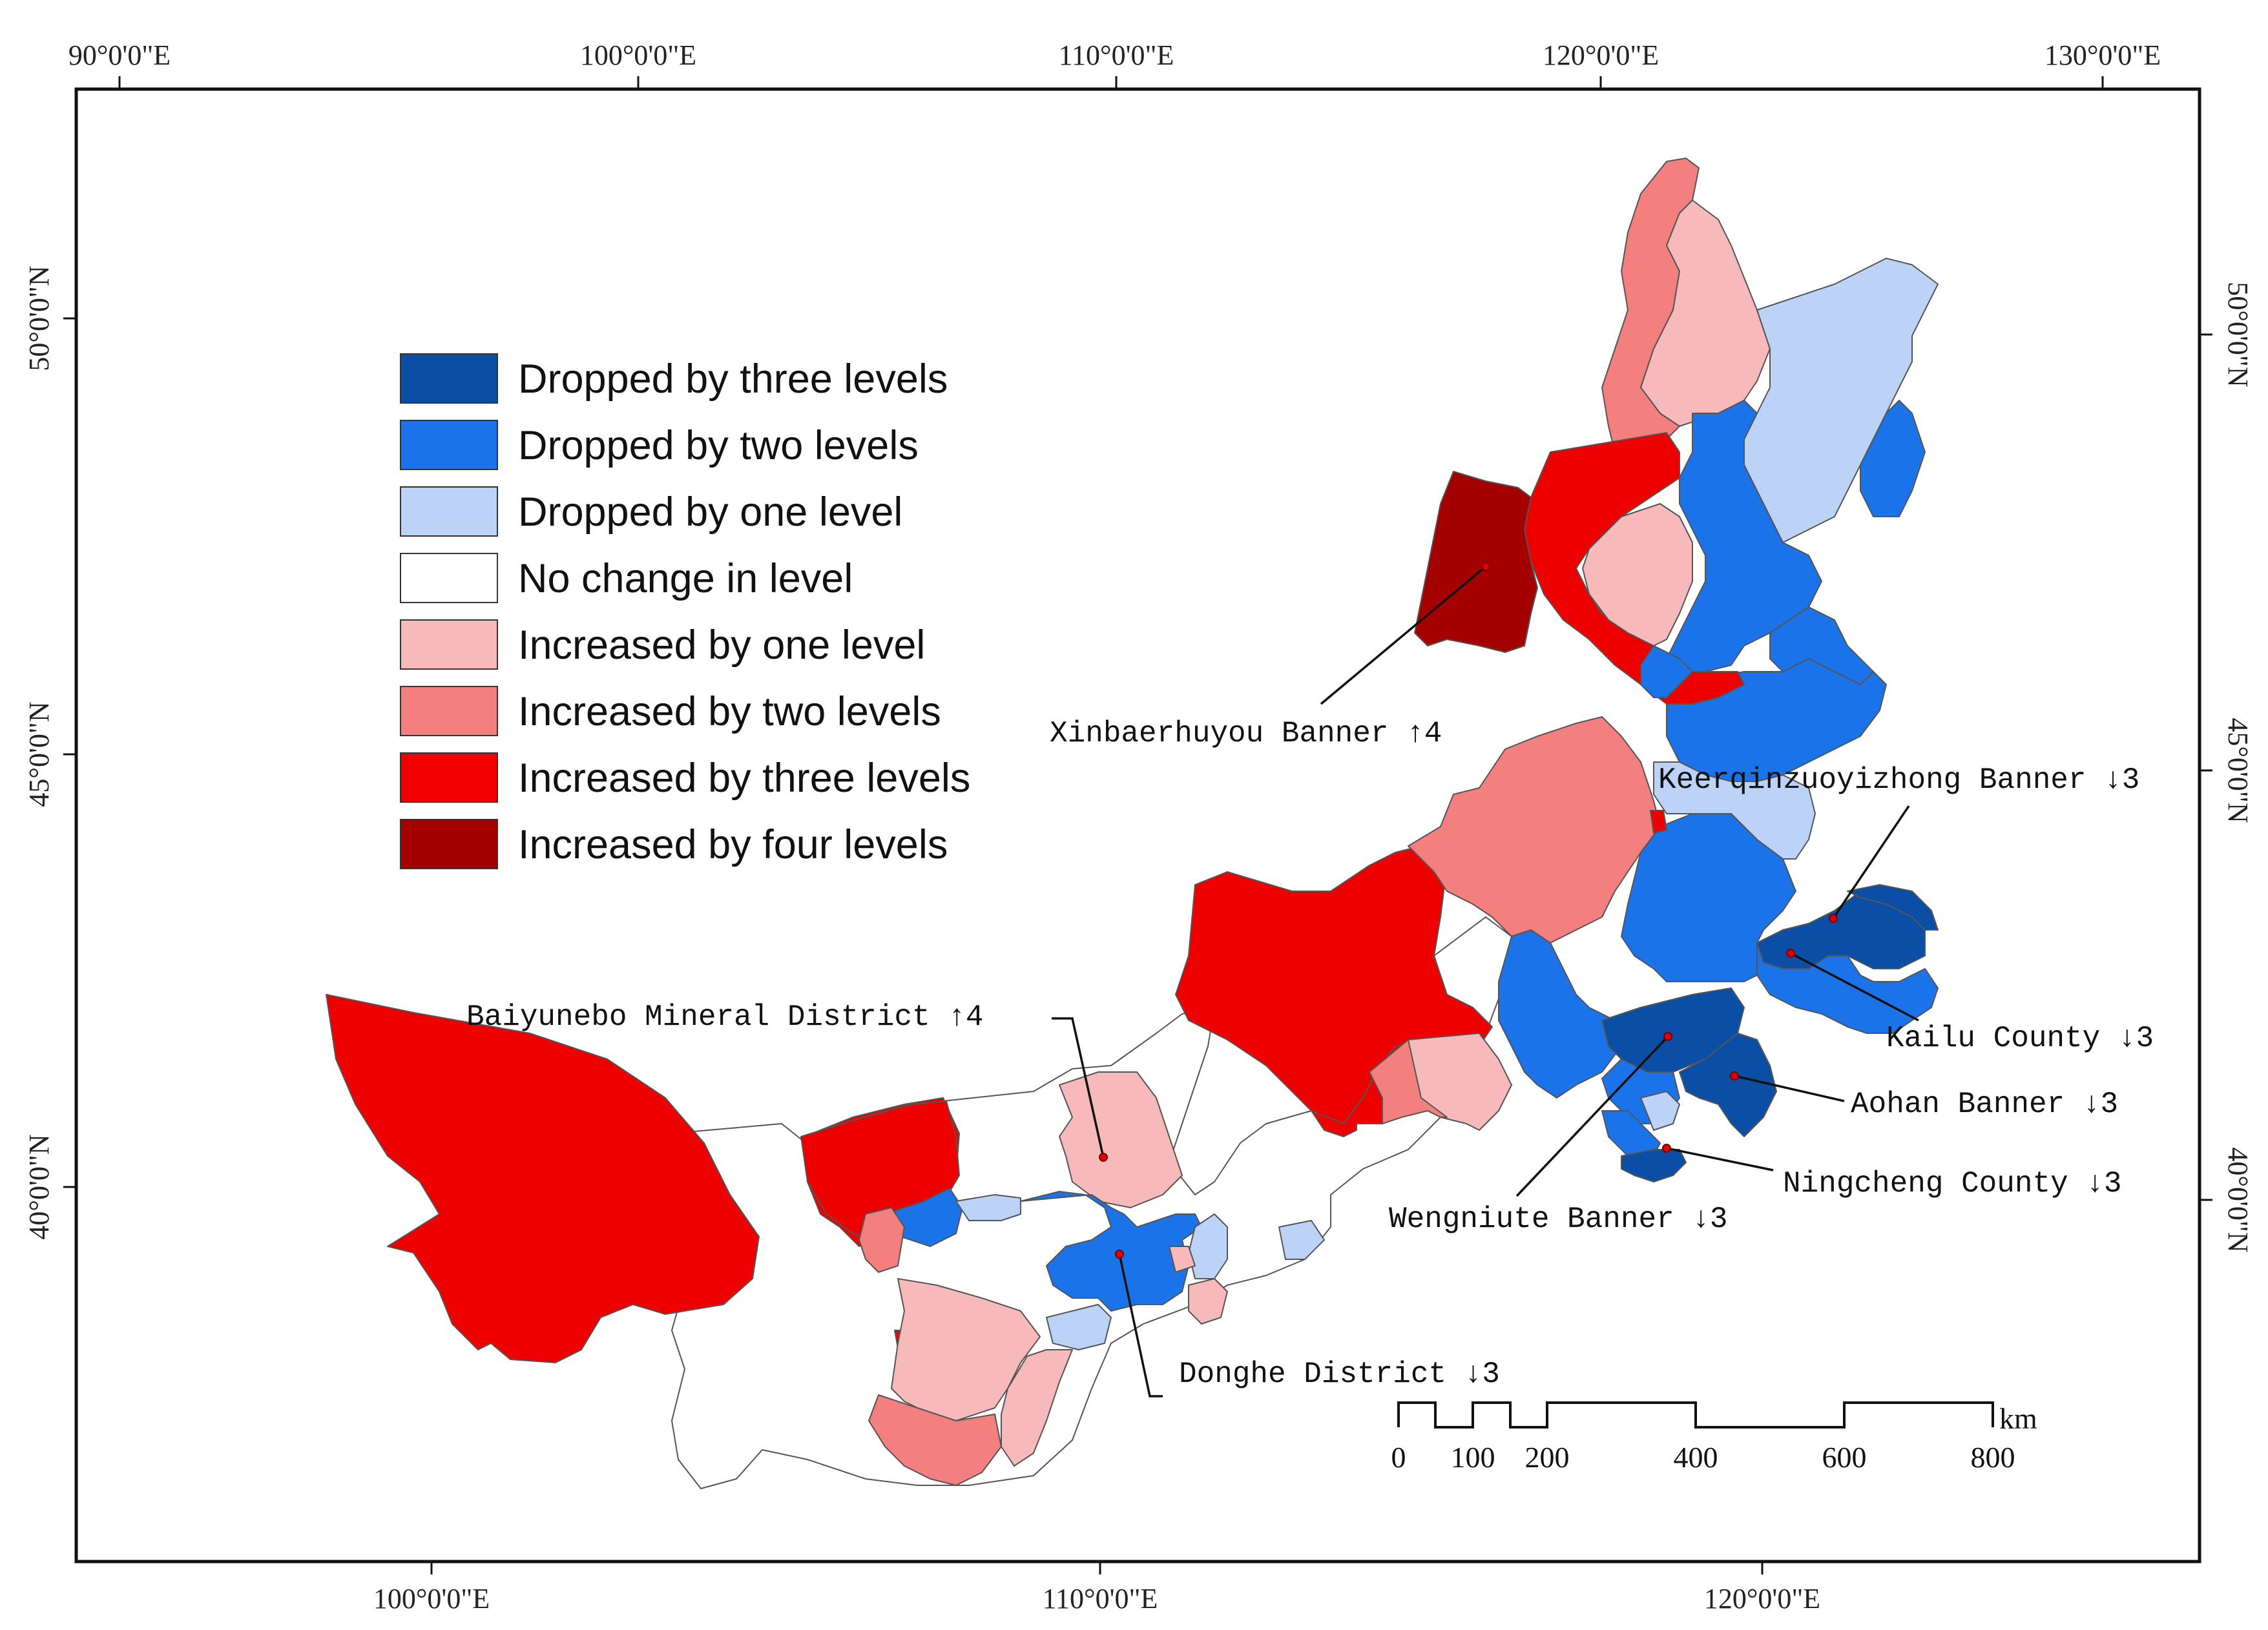 The width and height of the screenshot is (2268, 1630). Describe the element at coordinates (1037, 1408) in the screenshot. I see `region-ordos-south-light-b` at that location.